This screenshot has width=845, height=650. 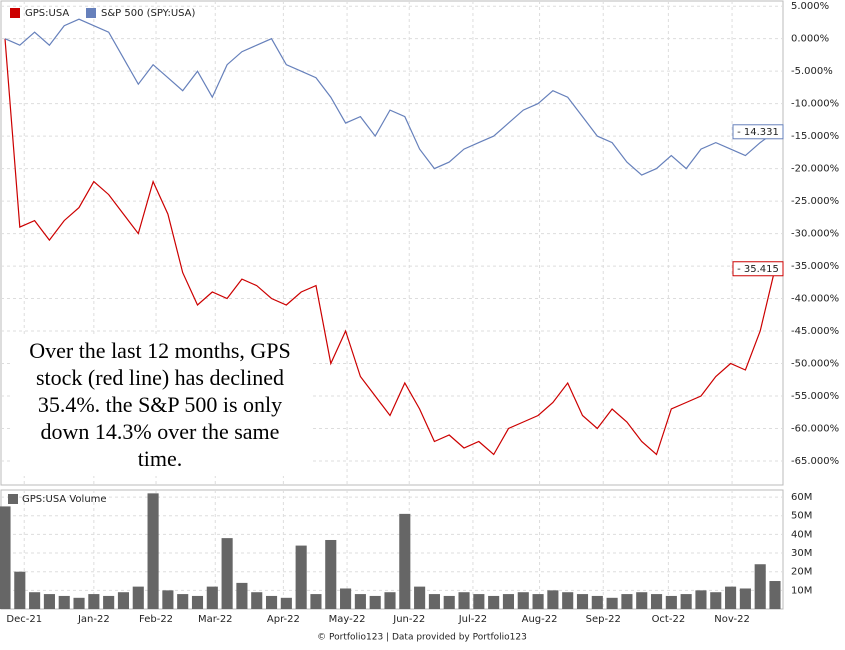 I want to click on y-tick-label: -60.000%, so click(x=815, y=428).